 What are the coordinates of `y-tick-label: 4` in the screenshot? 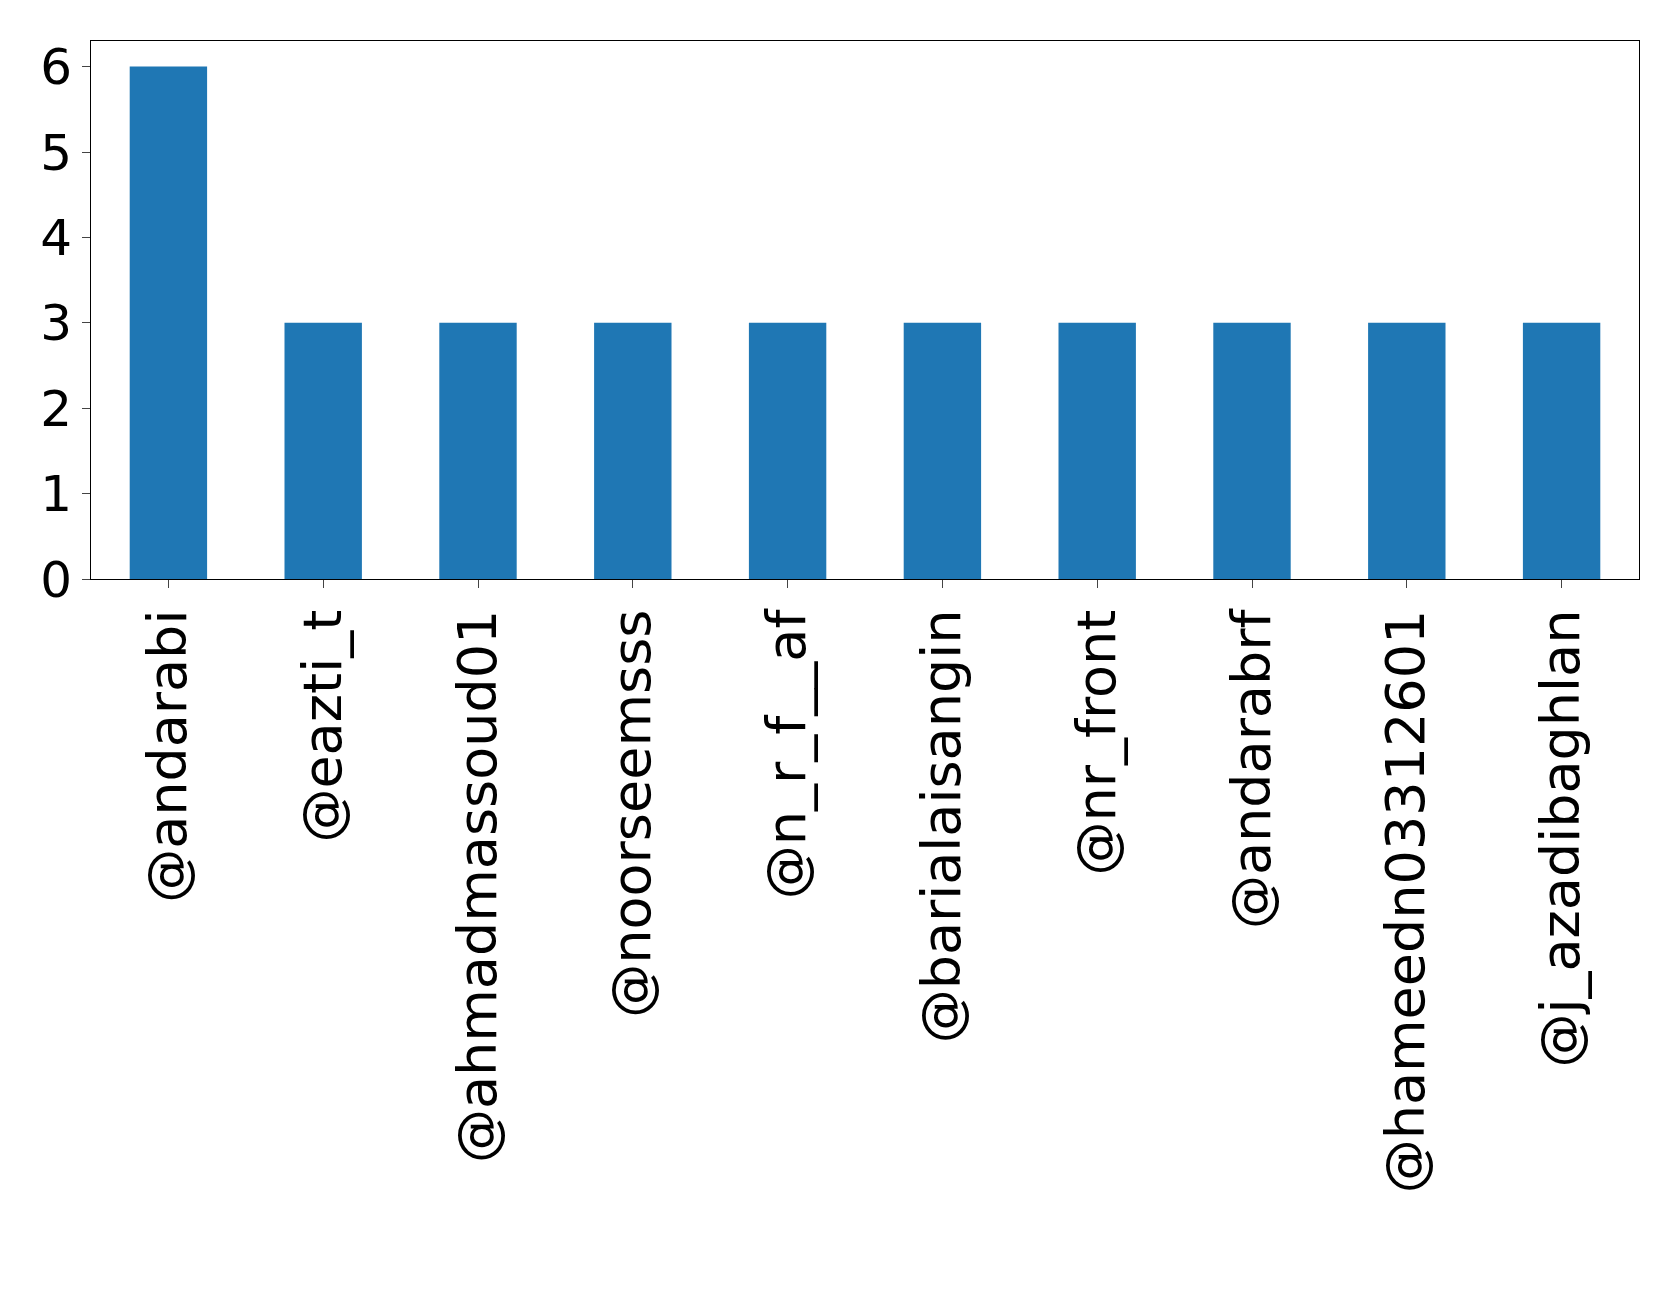 It's located at (56, 237).